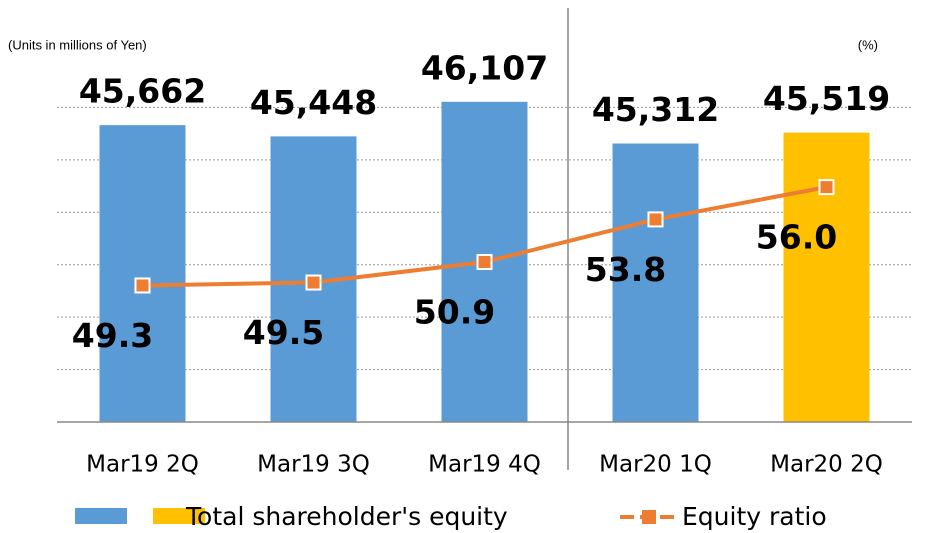  Describe the element at coordinates (868, 44) in the screenshot. I see `y2-axis-label: (%)` at that location.